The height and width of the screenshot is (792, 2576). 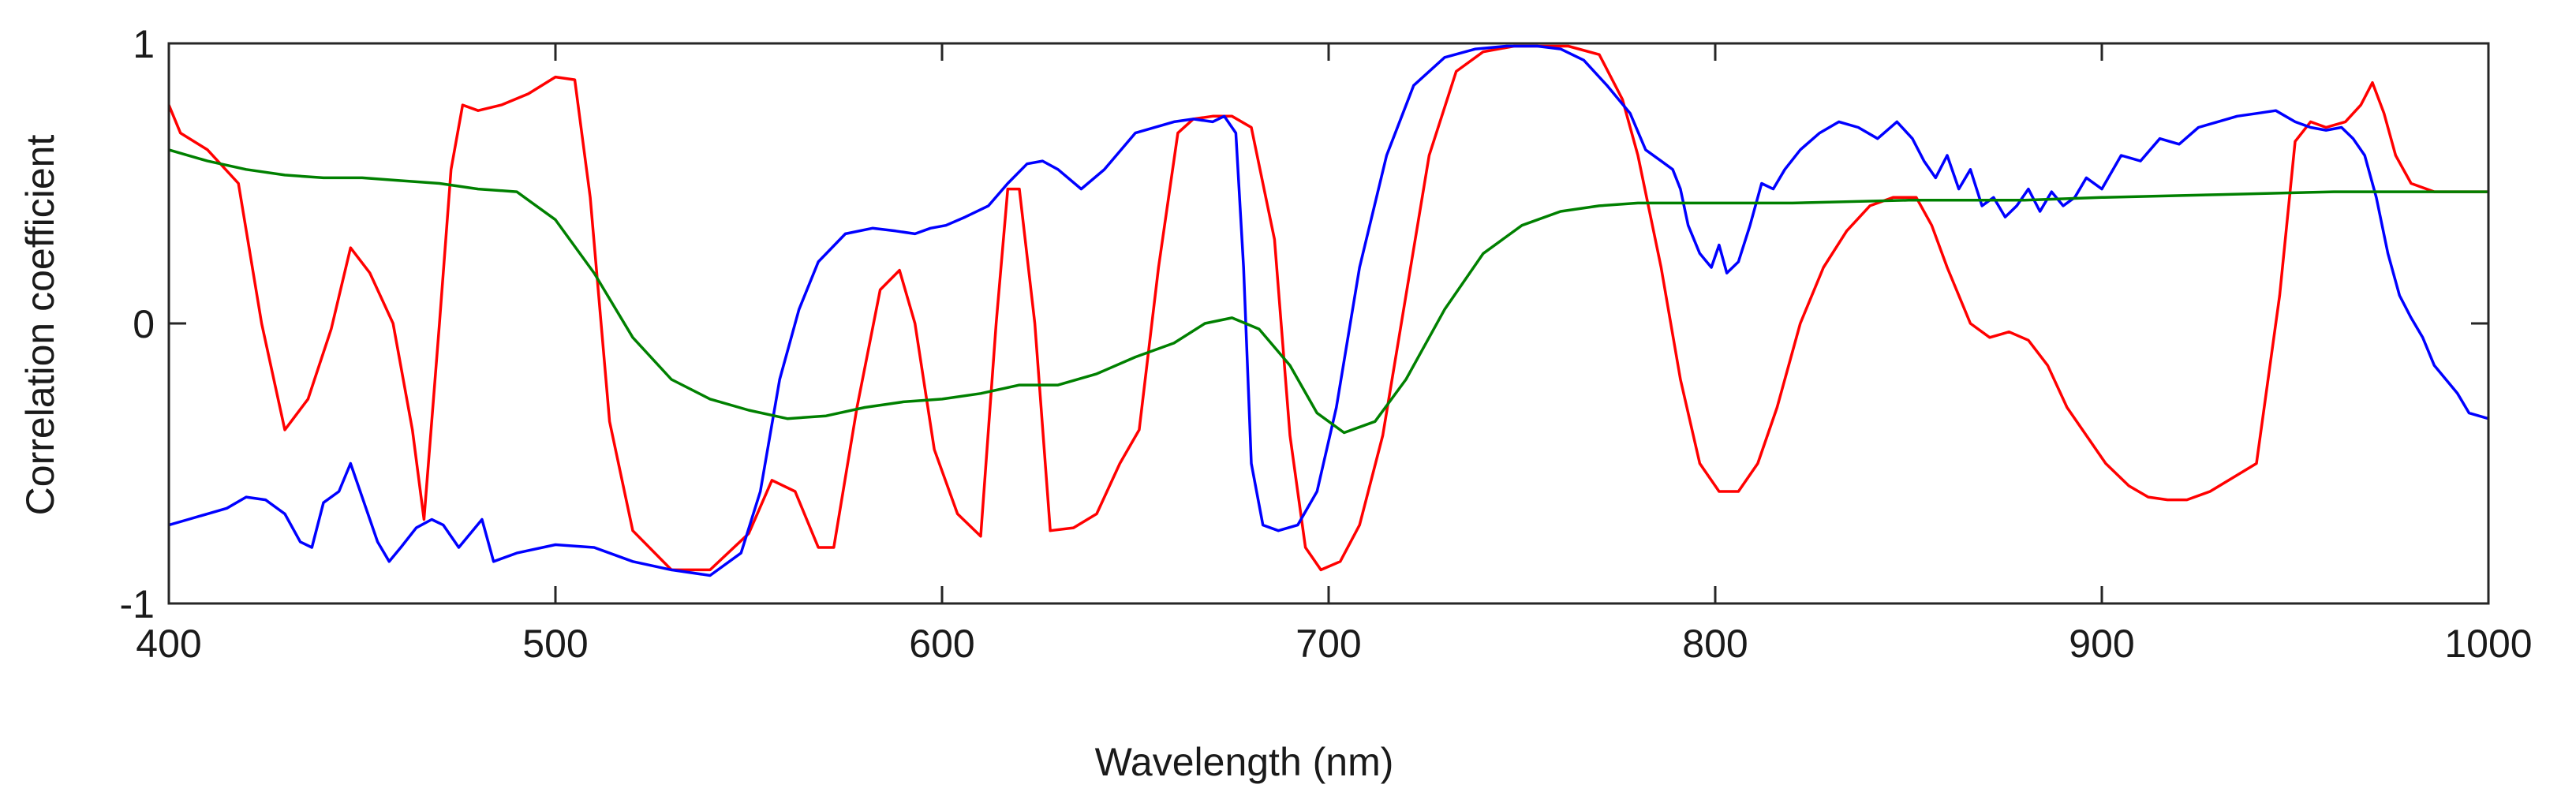 What do you see at coordinates (1328, 644) in the screenshot?
I see `x-tick-label: 700` at bounding box center [1328, 644].